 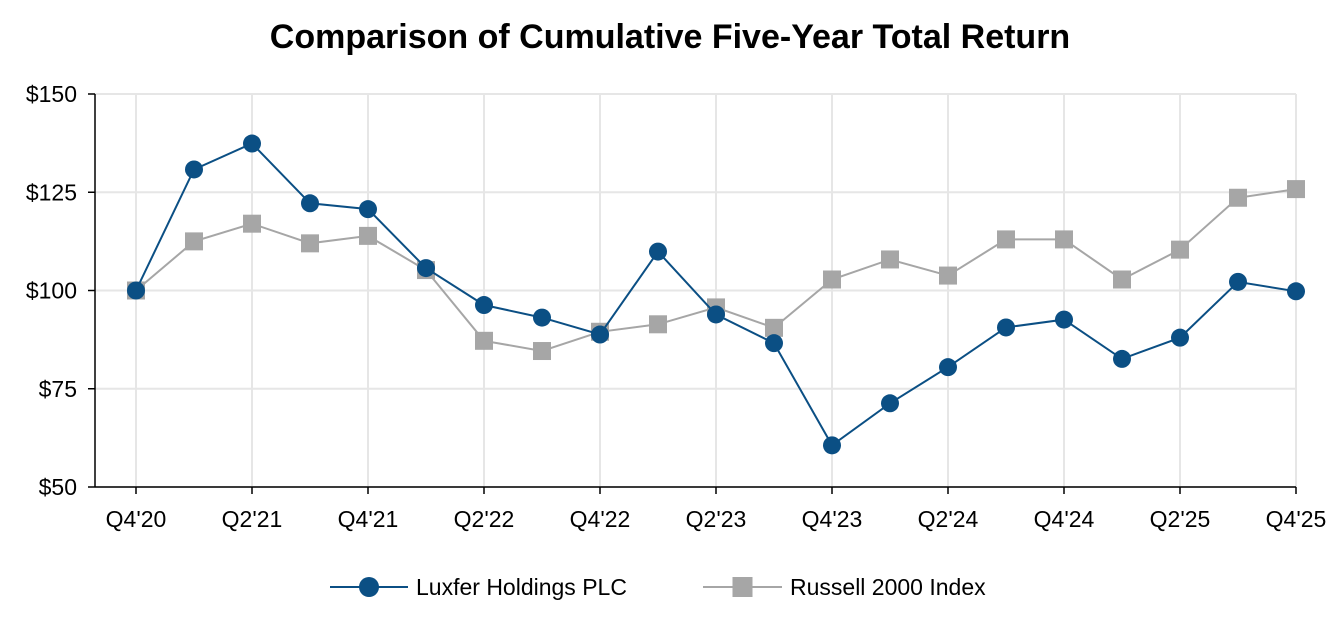 I want to click on x-tick-label: Q4'24, so click(x=1064, y=519).